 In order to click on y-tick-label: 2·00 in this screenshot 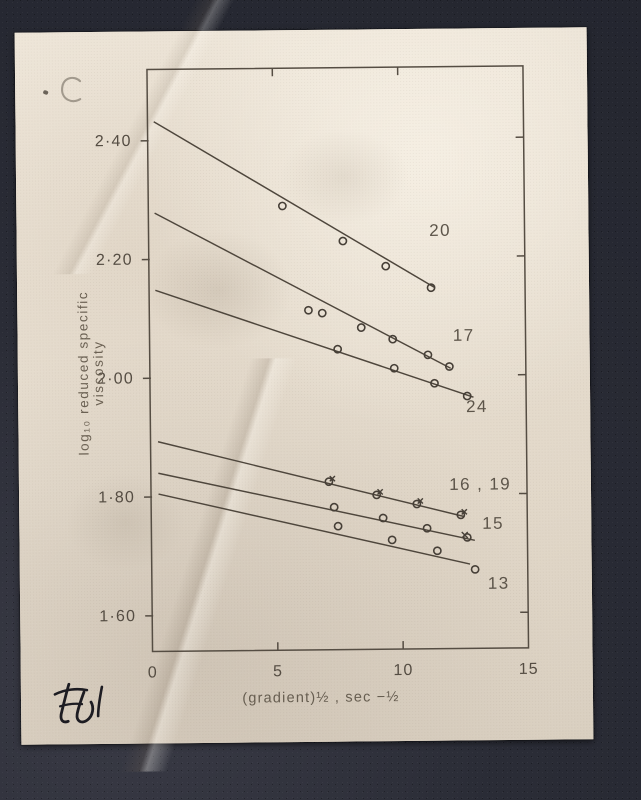, I will do `click(115, 378)`.